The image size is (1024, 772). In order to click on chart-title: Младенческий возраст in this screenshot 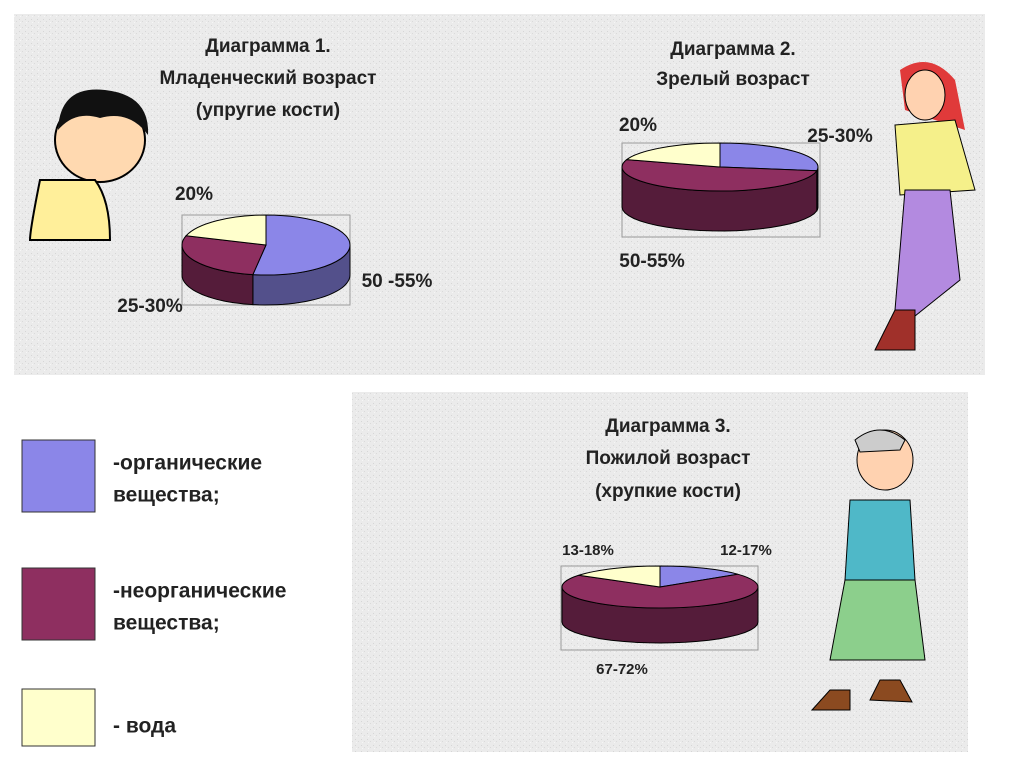, I will do `click(268, 78)`.